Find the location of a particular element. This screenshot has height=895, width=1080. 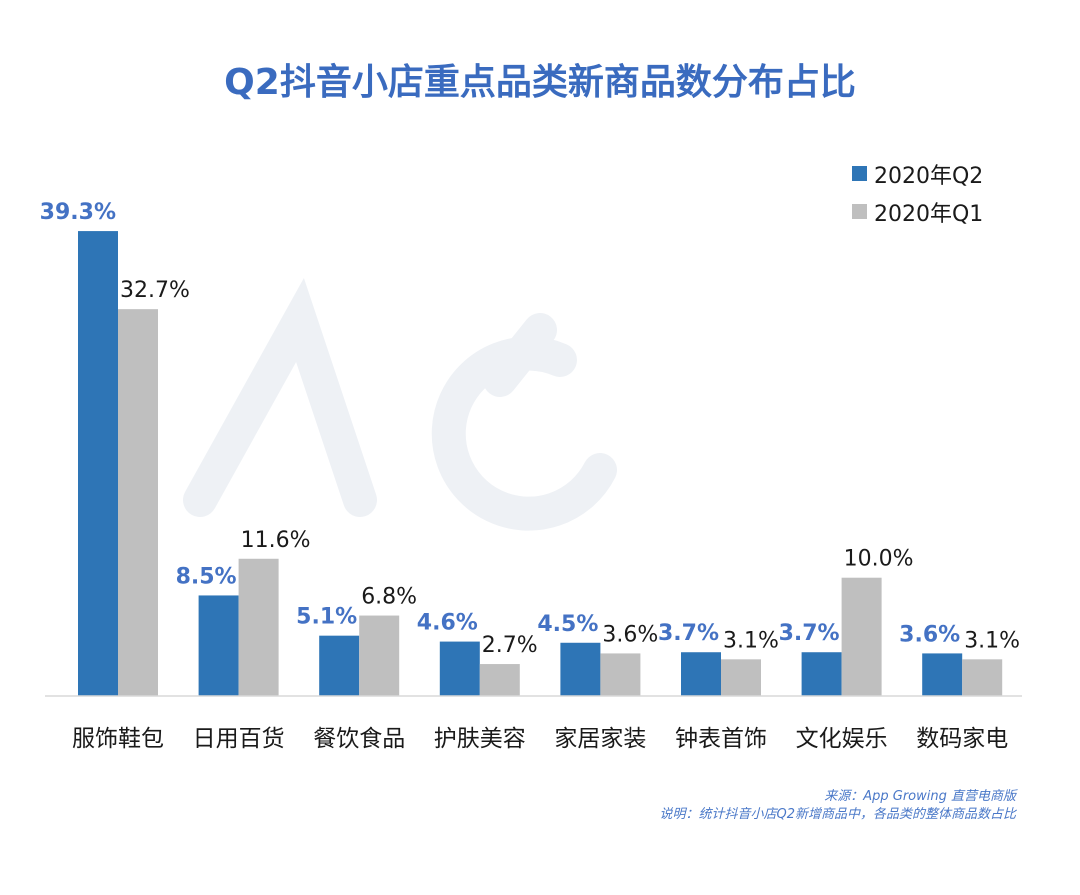

category-label: 服饰鞋包 is located at coordinates (118, 739).